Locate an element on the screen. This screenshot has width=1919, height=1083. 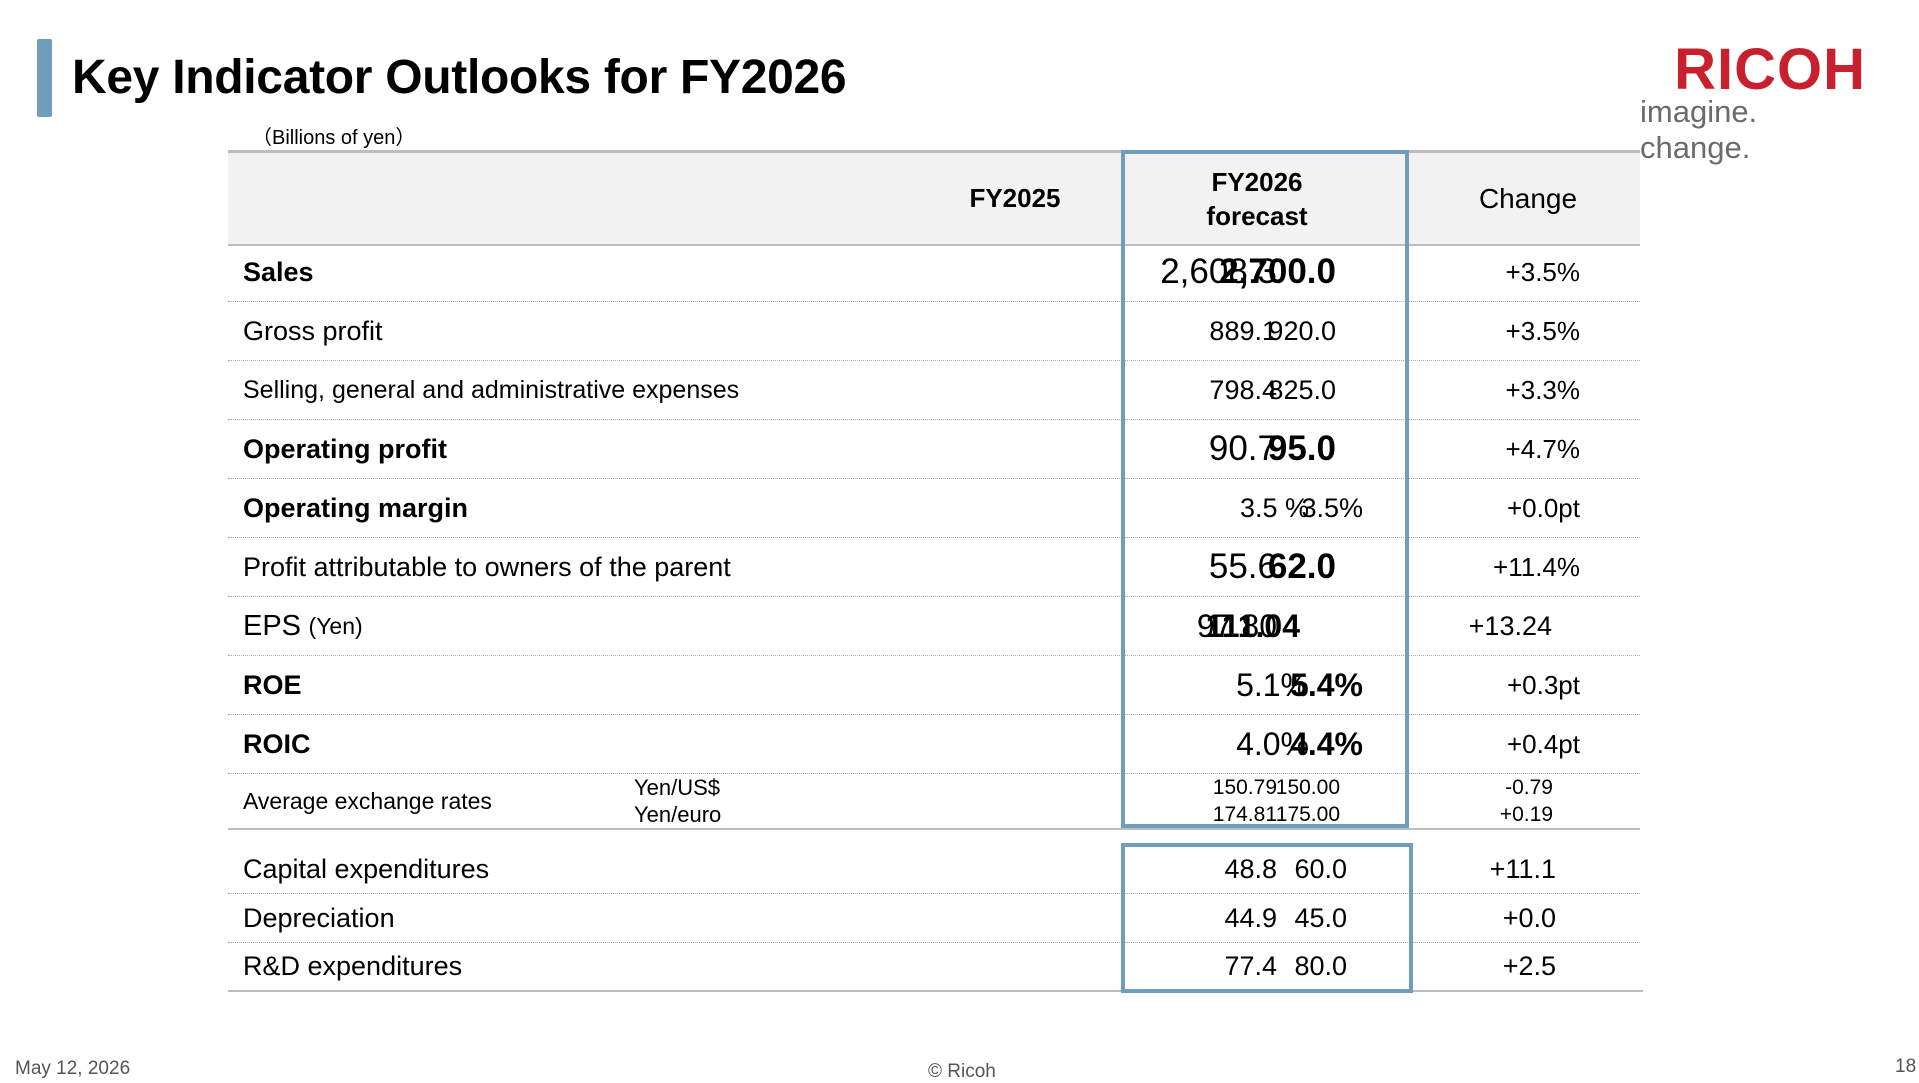
fx-eur-fy2026: 175.00 is located at coordinates (1307, 814).